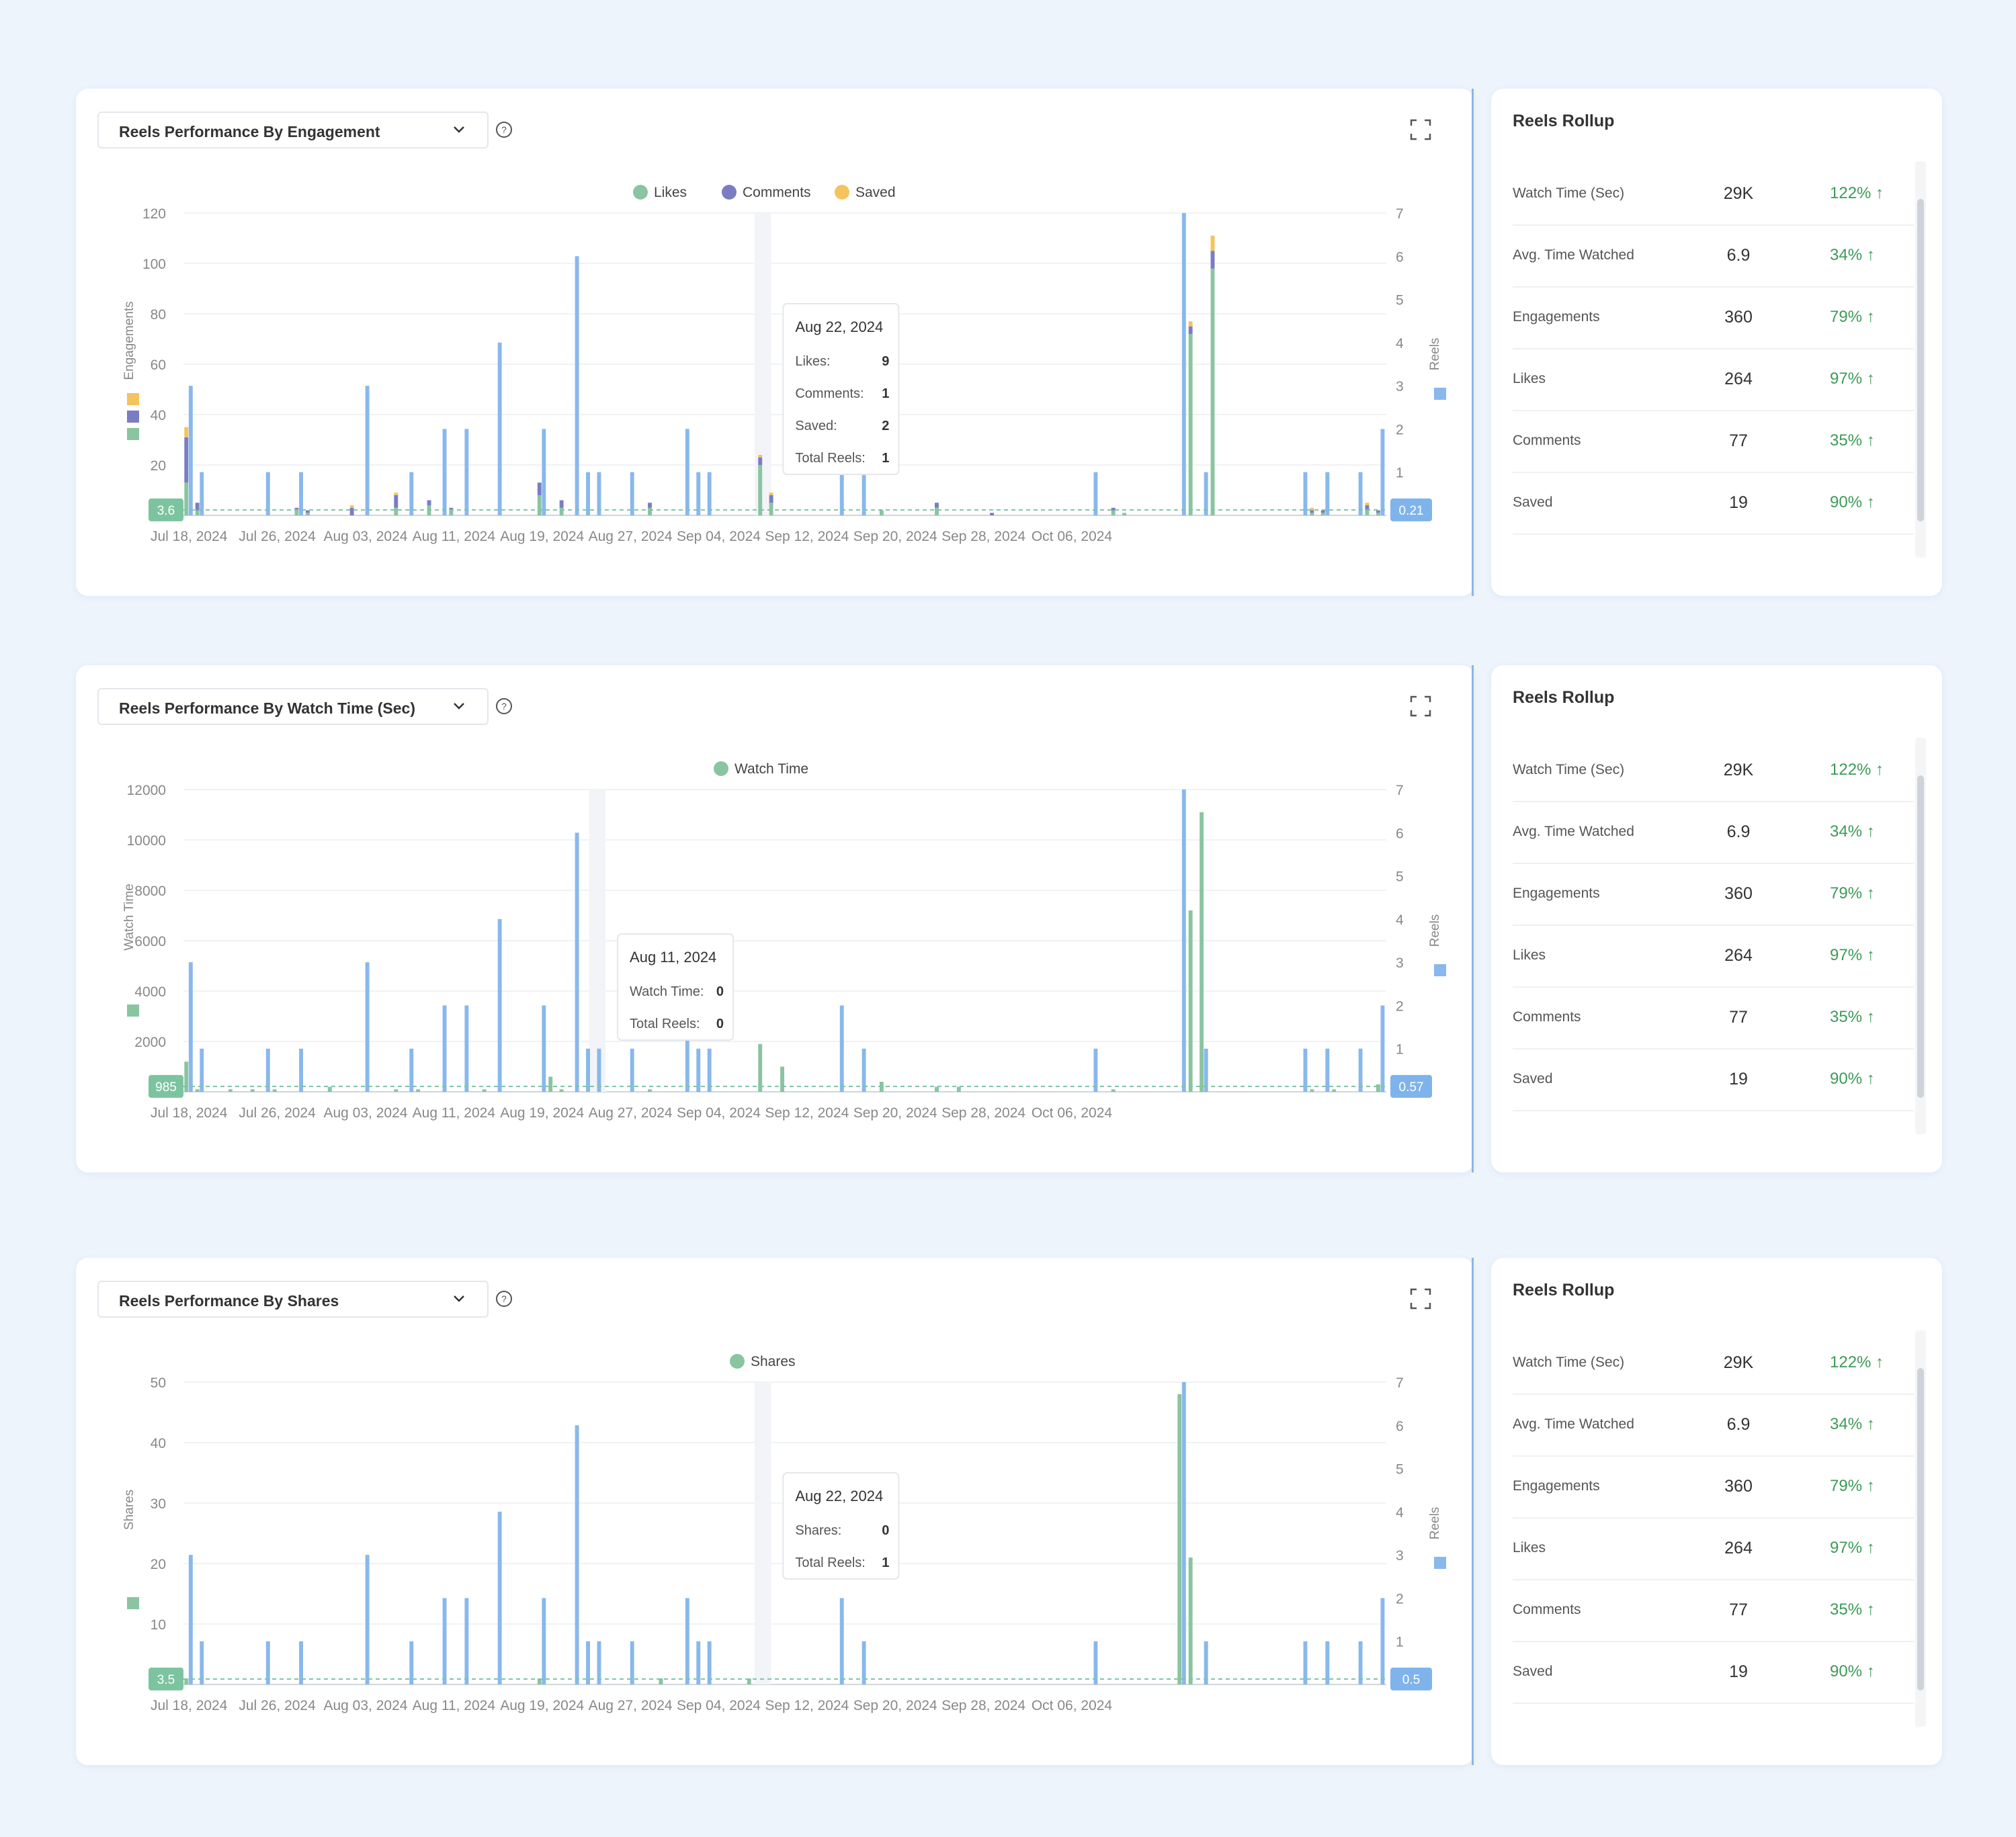 The image size is (2016, 1837). Describe the element at coordinates (1739, 1486) in the screenshot. I see `rollup-value: 360` at that location.